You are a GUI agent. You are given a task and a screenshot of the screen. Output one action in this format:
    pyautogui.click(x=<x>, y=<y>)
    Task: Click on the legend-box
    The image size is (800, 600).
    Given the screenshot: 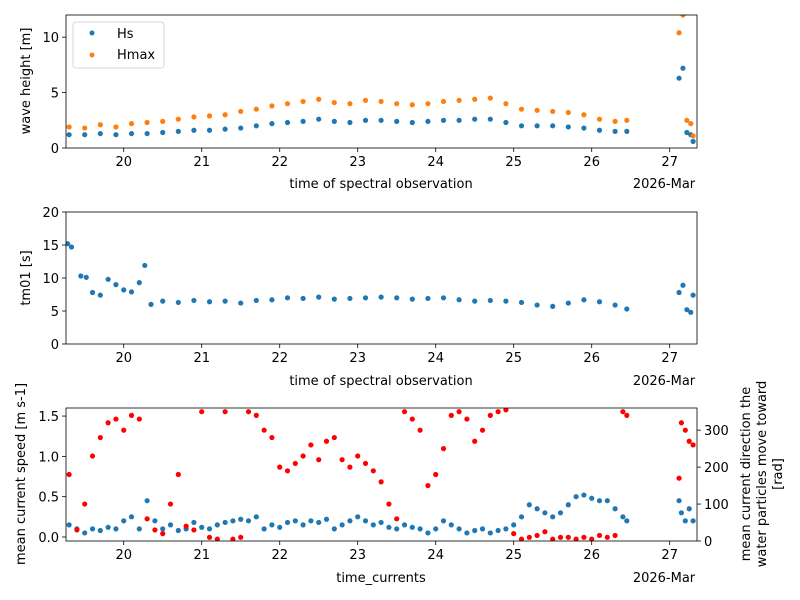 What is the action you would take?
    pyautogui.click(x=118, y=45)
    